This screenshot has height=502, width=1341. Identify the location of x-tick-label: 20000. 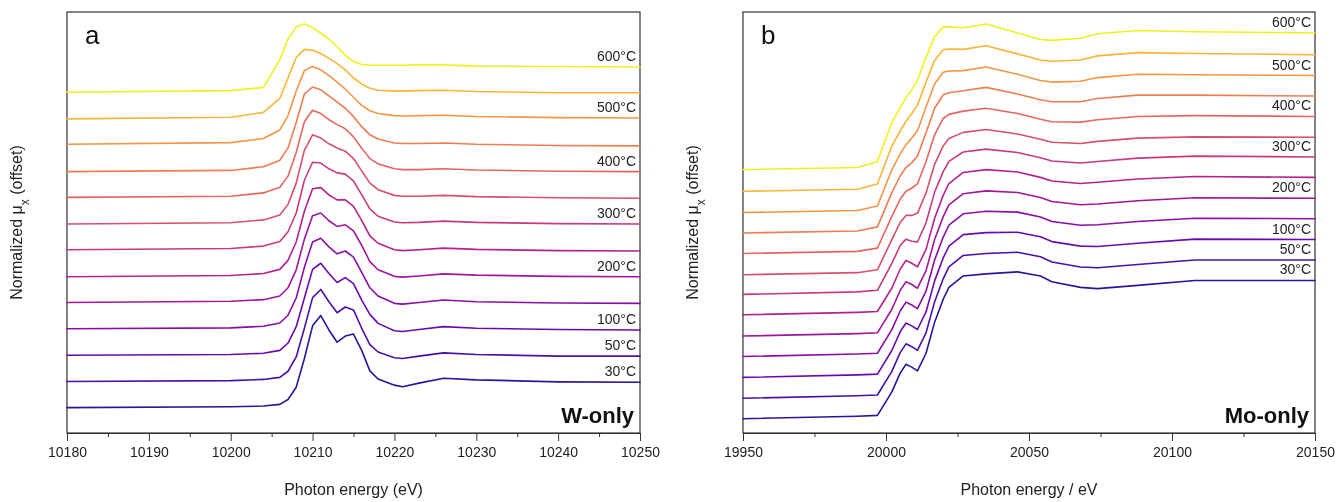
(887, 452).